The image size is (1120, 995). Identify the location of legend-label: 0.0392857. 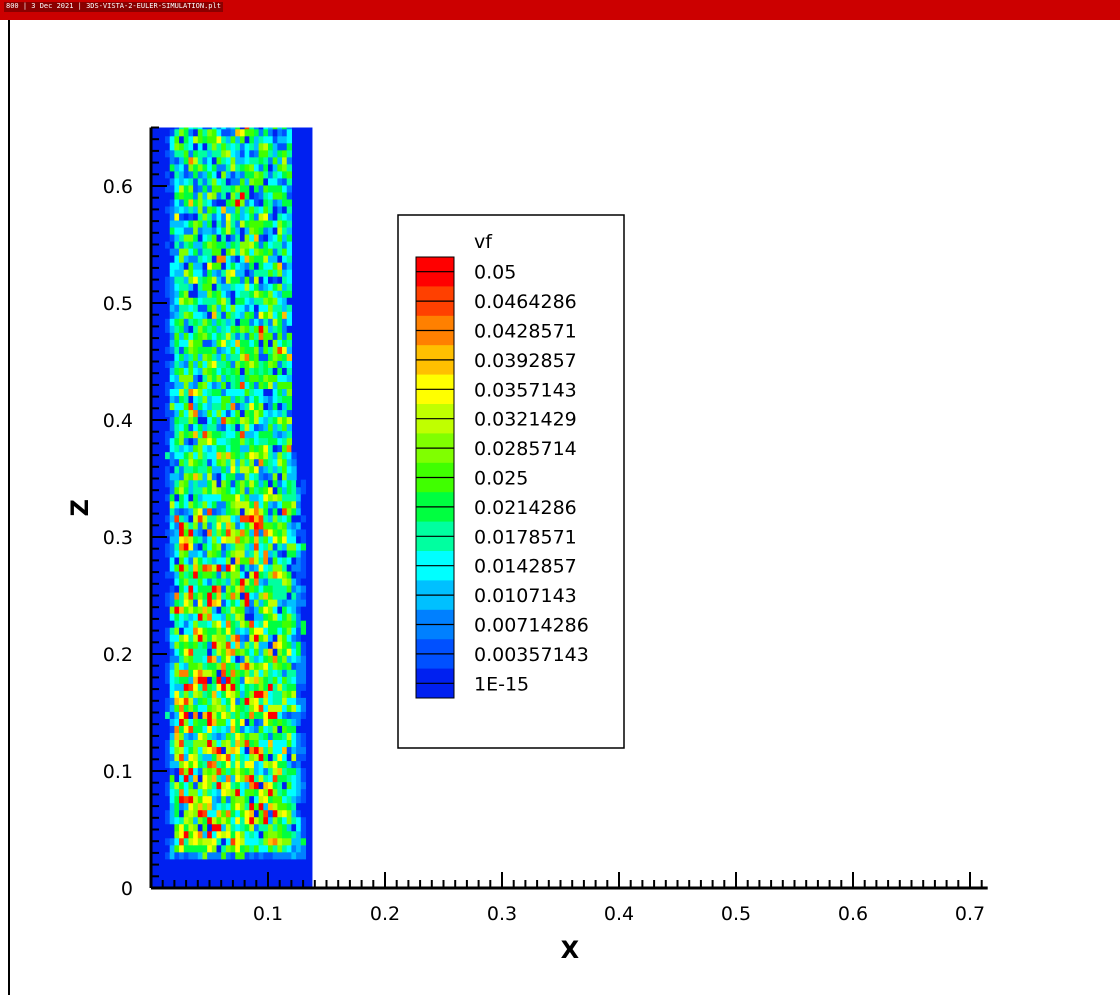
(525, 361).